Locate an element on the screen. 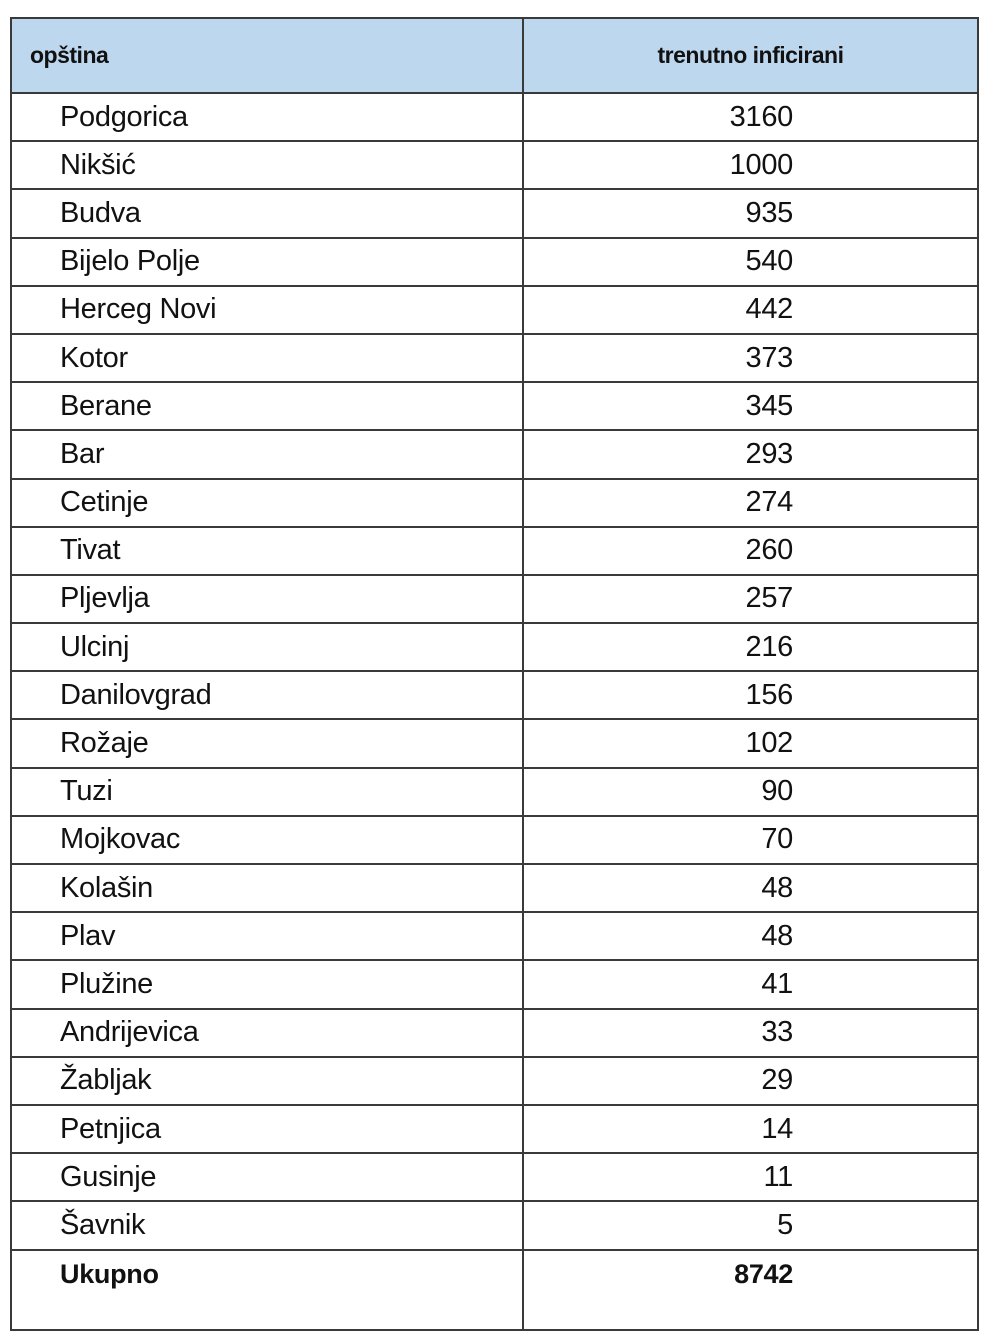 This screenshot has height=1338, width=1000. infected-cell: 216 is located at coordinates (750, 647).